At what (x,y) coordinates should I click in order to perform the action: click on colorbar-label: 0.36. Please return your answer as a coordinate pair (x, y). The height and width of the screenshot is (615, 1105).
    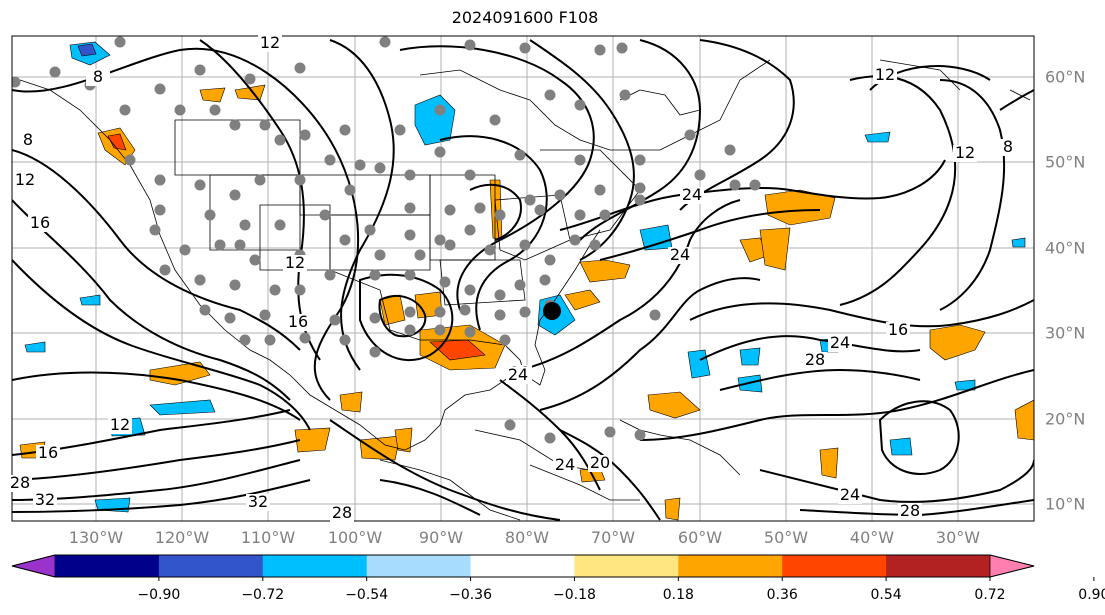
    Looking at the image, I should click on (782, 595).